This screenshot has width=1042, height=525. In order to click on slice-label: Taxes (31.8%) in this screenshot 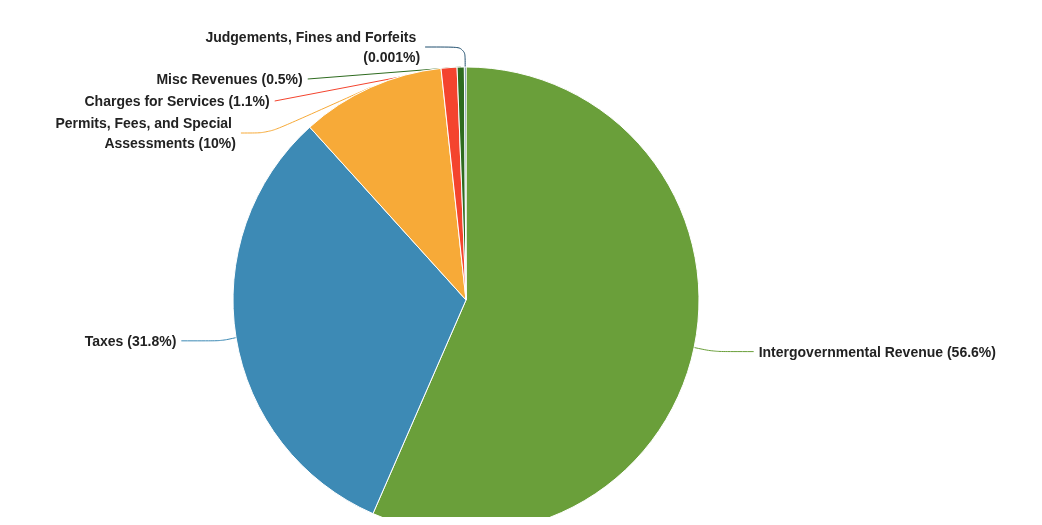, I will do `click(130, 340)`.